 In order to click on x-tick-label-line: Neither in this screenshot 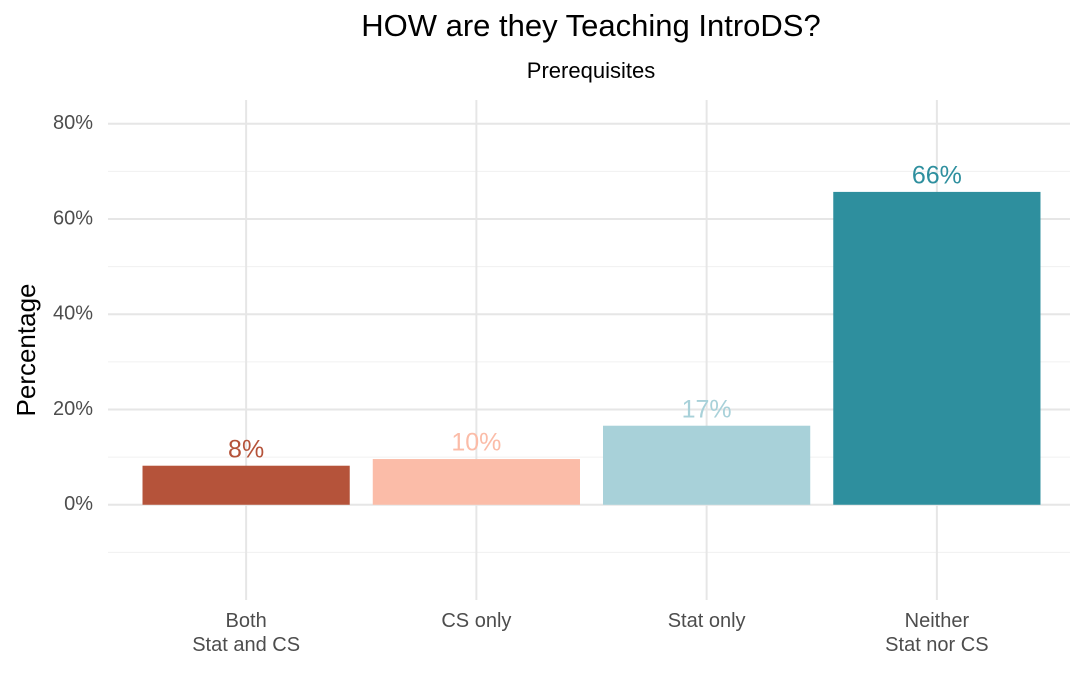, I will do `click(937, 621)`.